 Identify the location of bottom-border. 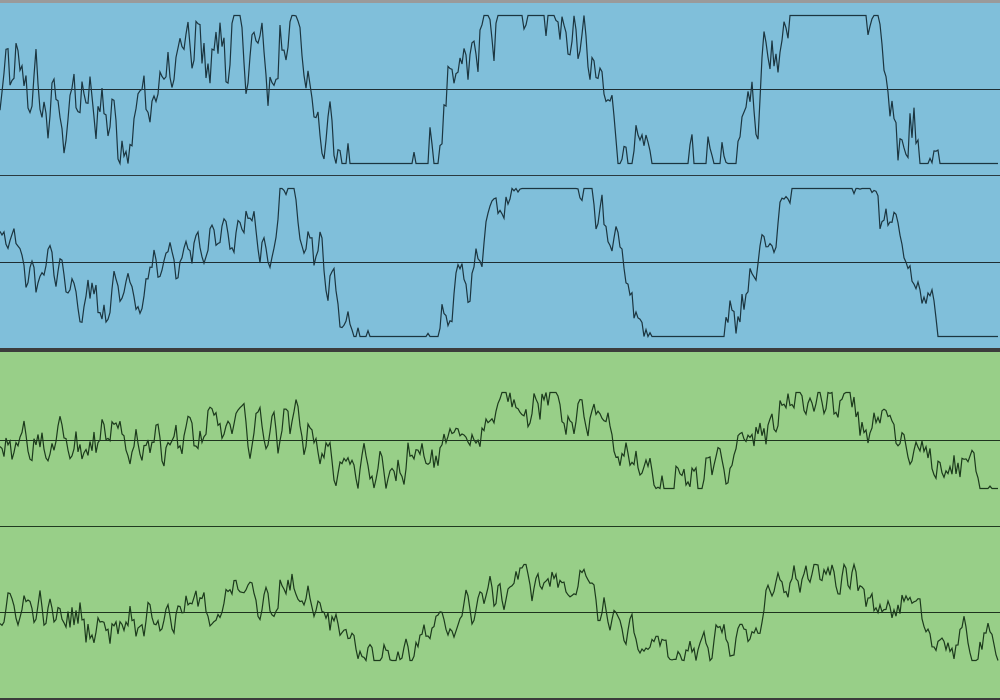
(500, 699).